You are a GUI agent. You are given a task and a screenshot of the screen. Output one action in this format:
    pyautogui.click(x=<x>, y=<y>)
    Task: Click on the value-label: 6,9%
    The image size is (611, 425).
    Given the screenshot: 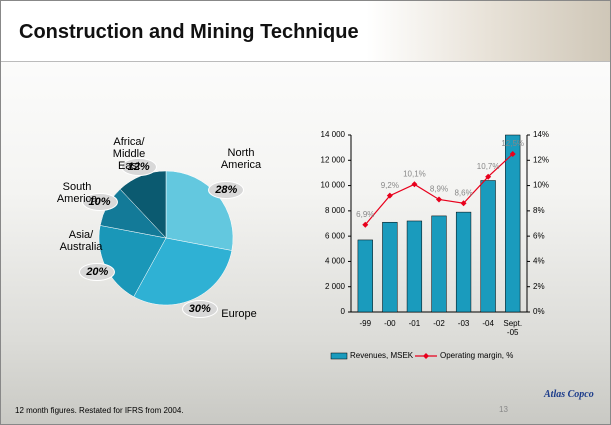 What is the action you would take?
    pyautogui.click(x=365, y=214)
    